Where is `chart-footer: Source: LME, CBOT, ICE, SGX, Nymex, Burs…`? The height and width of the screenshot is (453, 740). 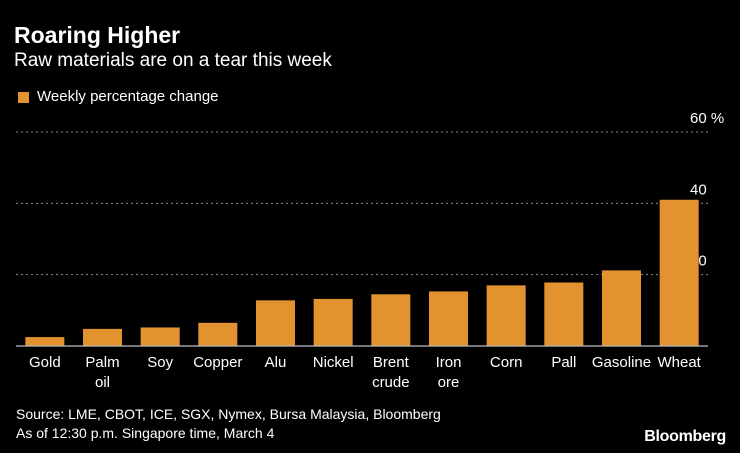
chart-footer: Source: LME, CBOT, ICE, SGX, Nymex, Burs… is located at coordinates (228, 424).